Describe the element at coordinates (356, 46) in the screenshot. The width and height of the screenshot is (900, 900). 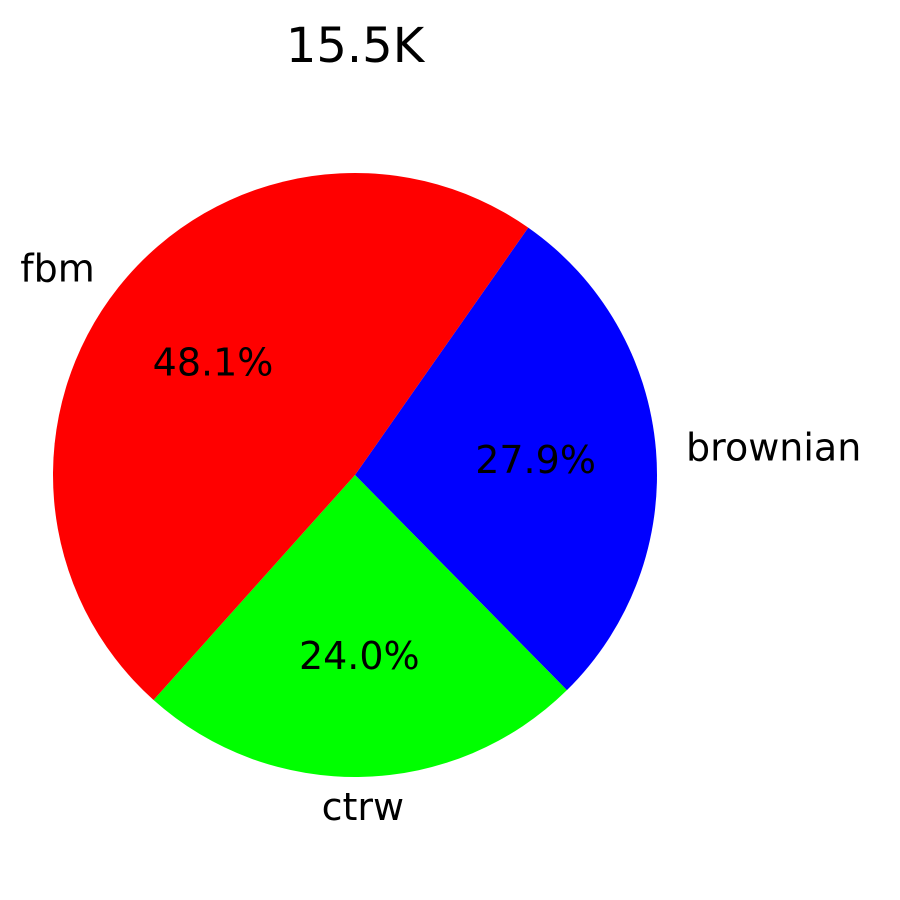
I see `chart-title: 15.5K` at that location.